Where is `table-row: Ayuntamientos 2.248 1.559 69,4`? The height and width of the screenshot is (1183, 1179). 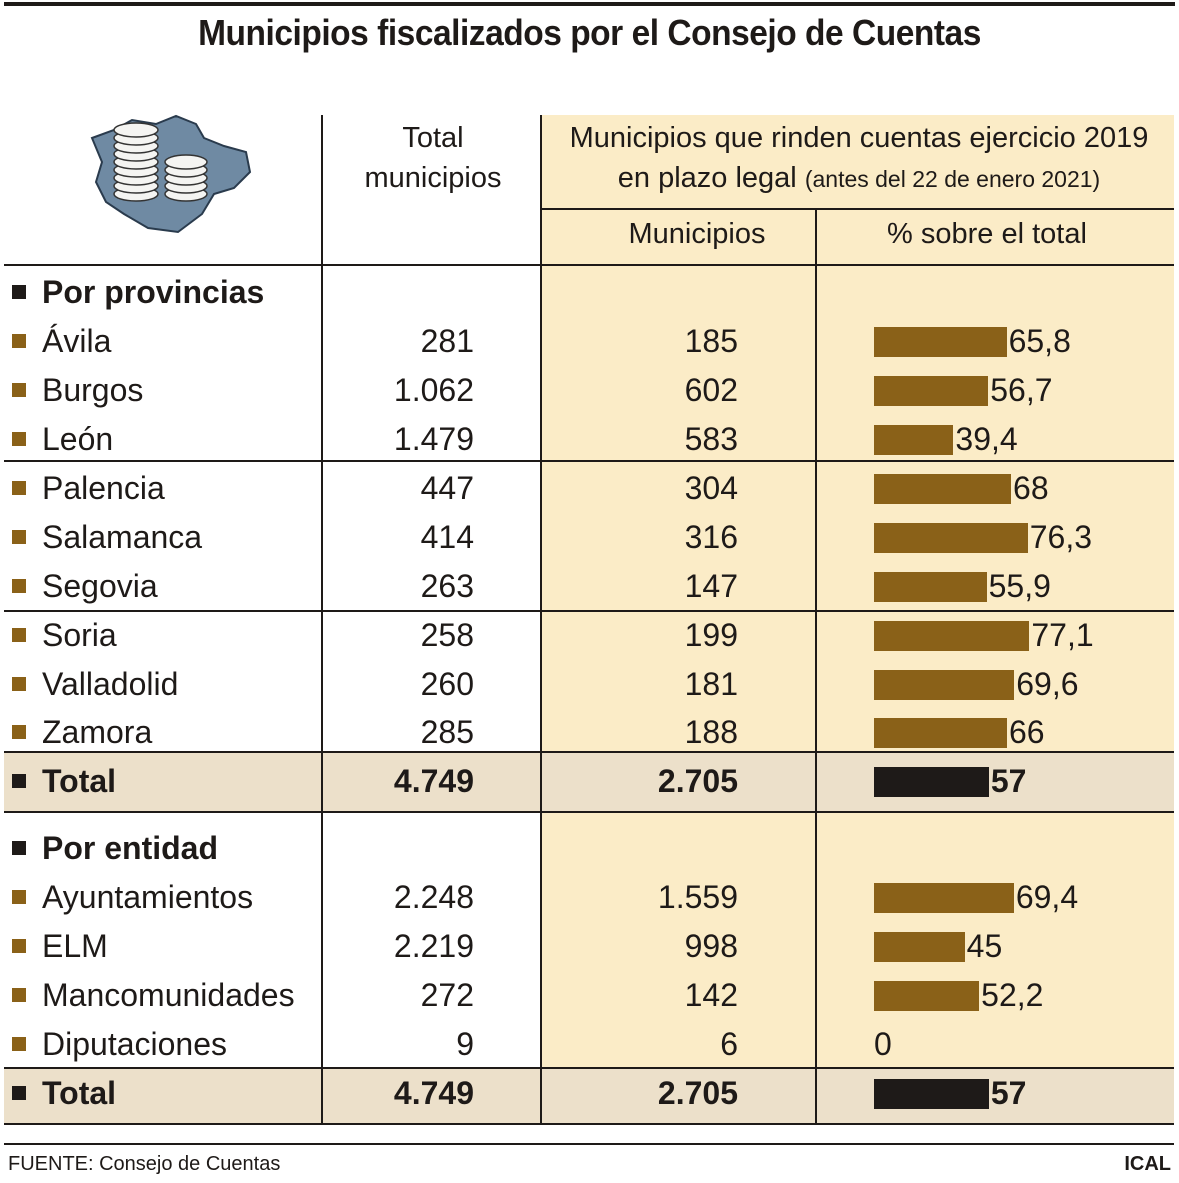 table-row: Ayuntamientos 2.248 1.559 69,4 is located at coordinates (589, 897).